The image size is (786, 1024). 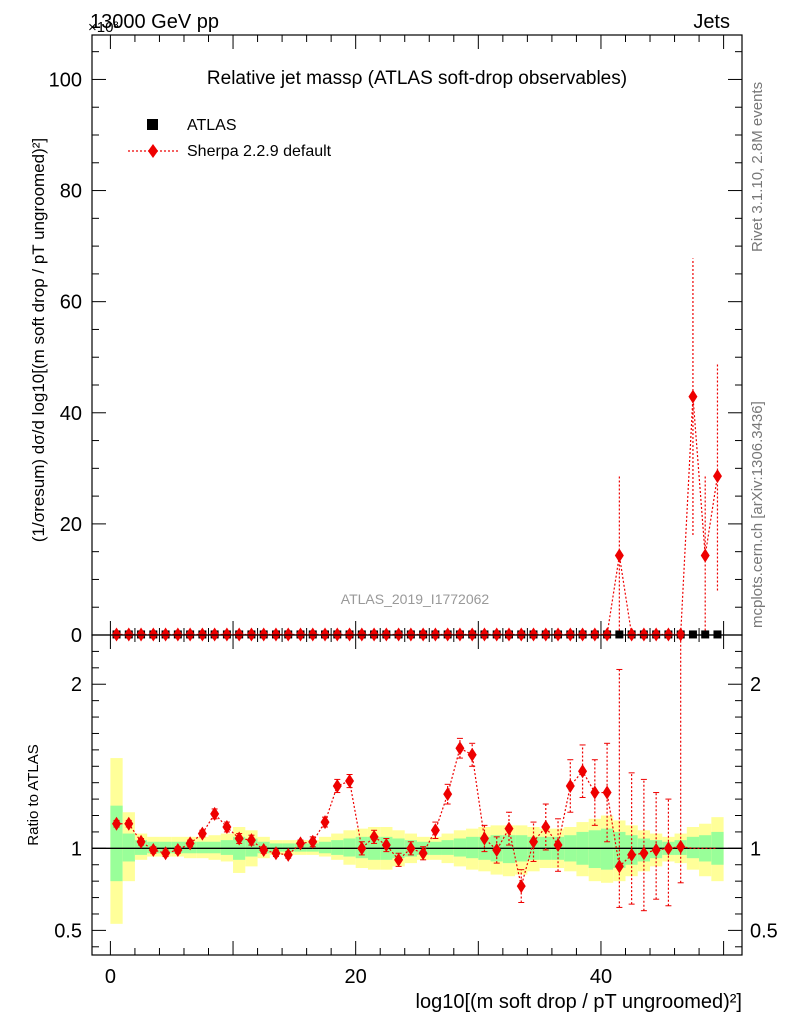 What do you see at coordinates (601, 977) in the screenshot?
I see `x-tick-label: 40` at bounding box center [601, 977].